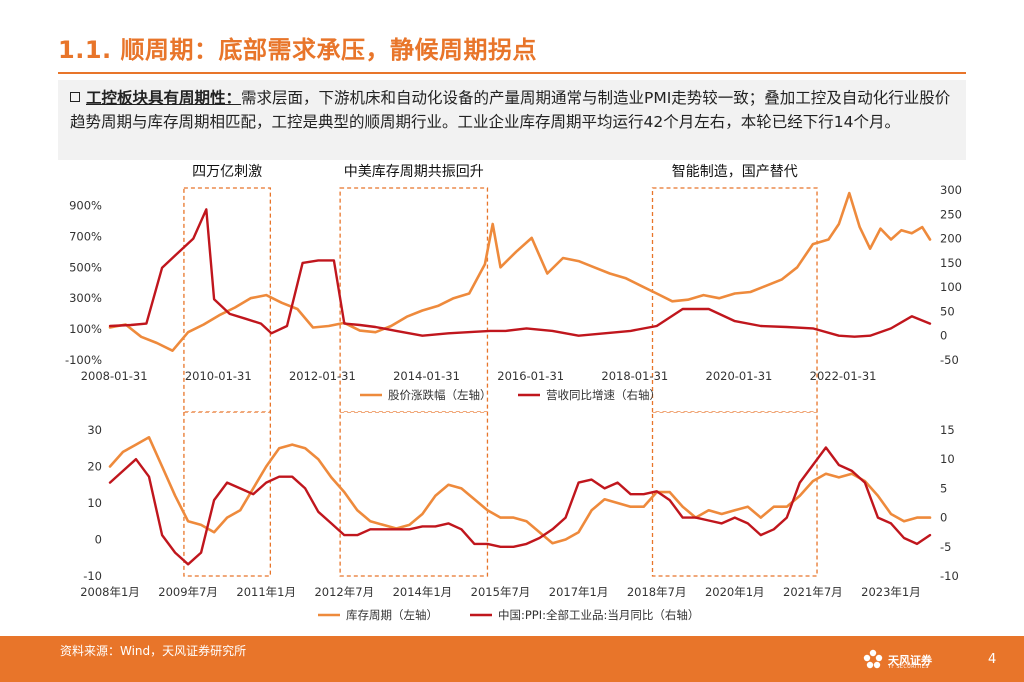  Describe the element at coordinates (951, 263) in the screenshot. I see `y-right-tick-label: 150` at that location.